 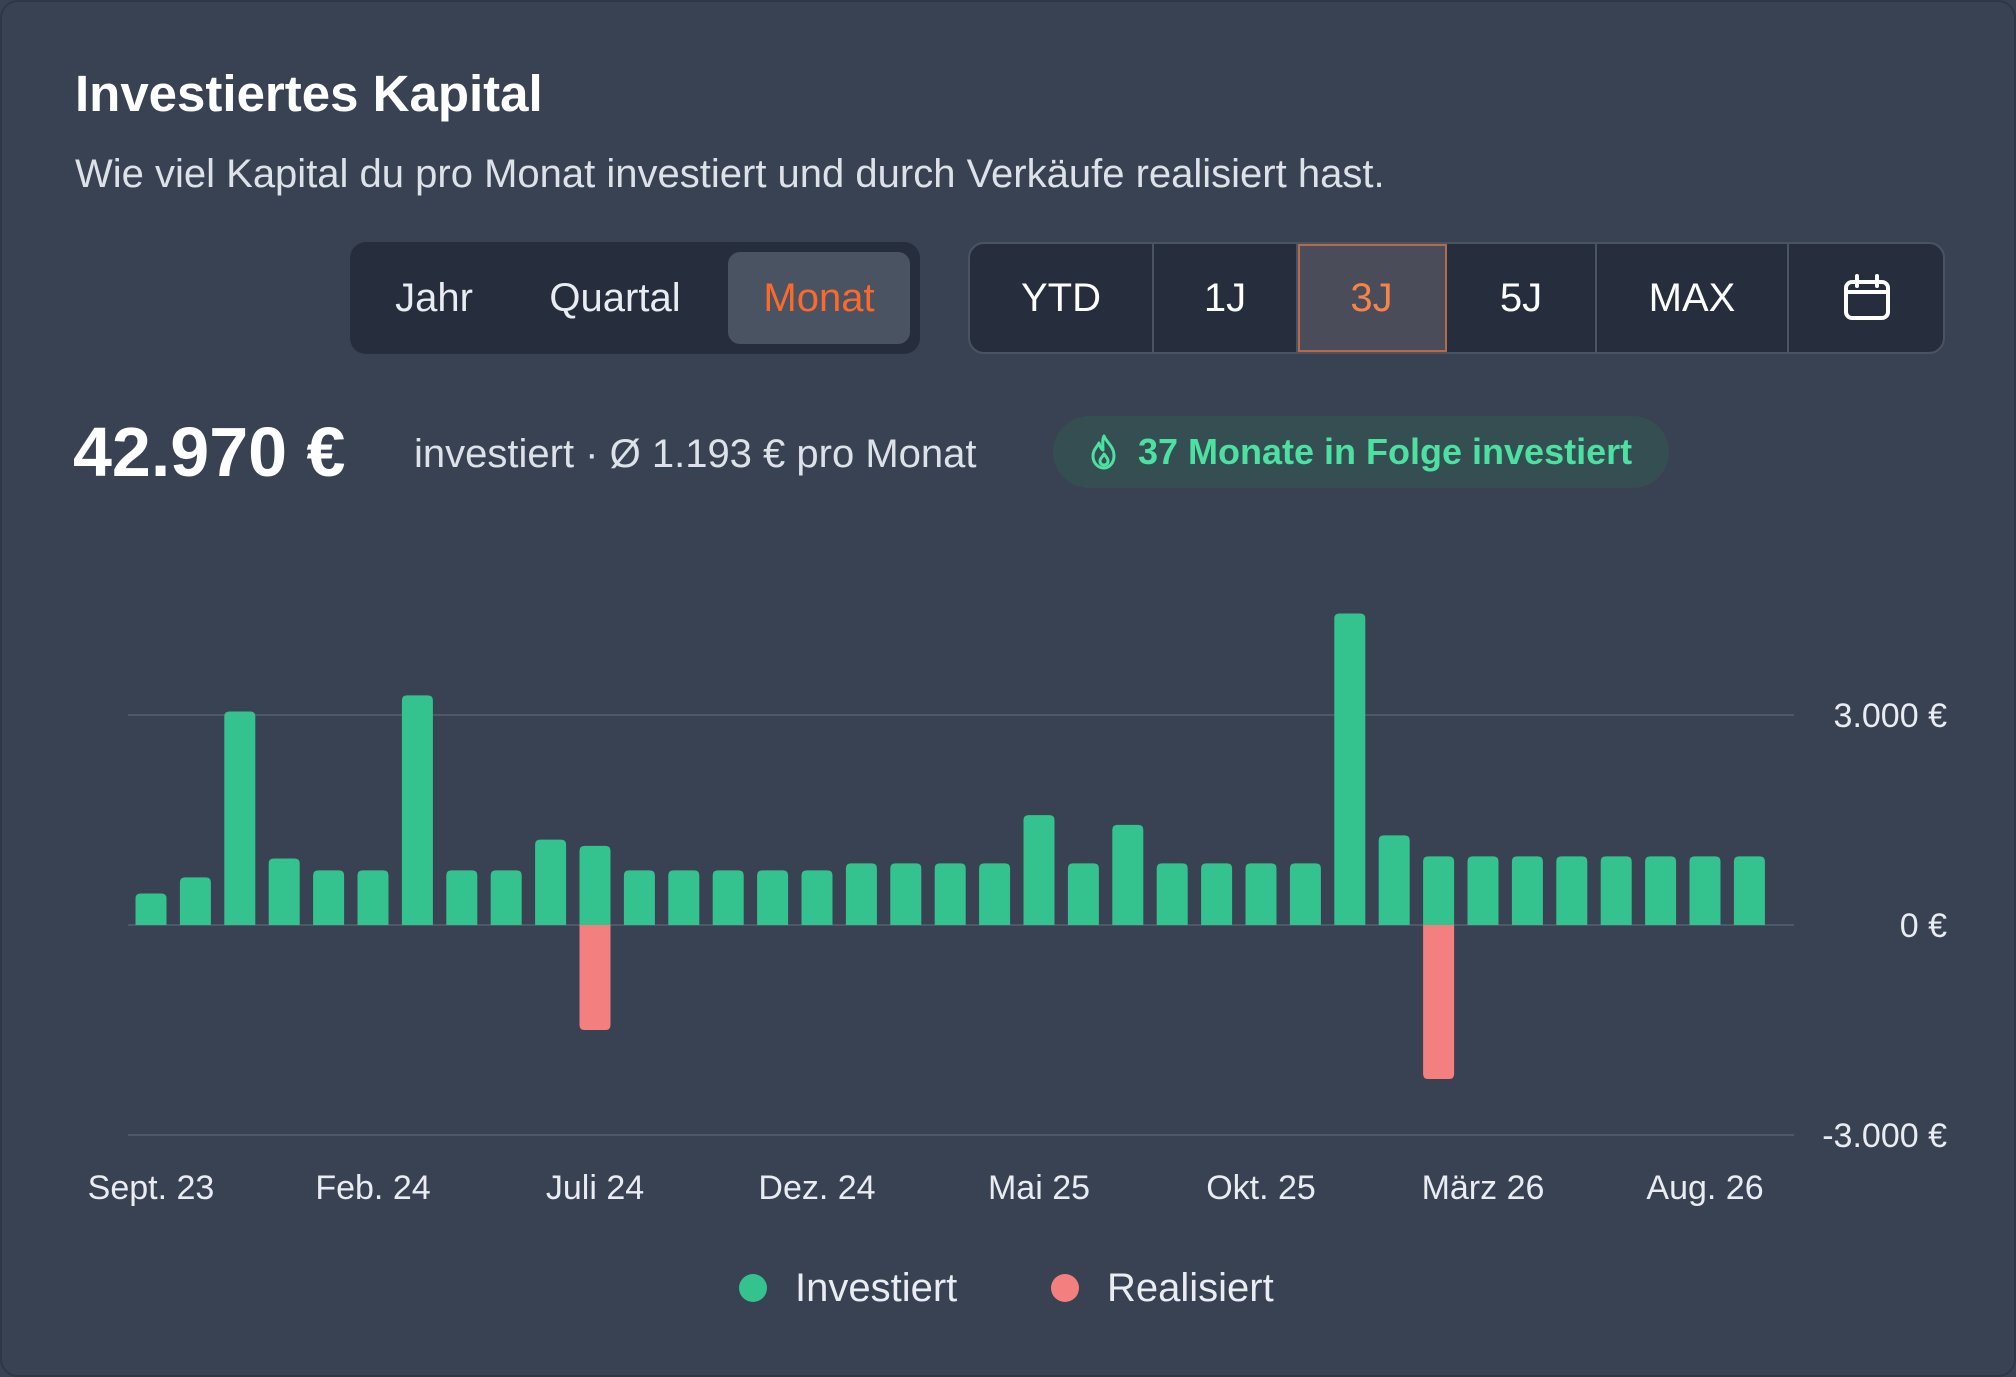 I want to click on x-tick-label: März 26, so click(x=1483, y=1188).